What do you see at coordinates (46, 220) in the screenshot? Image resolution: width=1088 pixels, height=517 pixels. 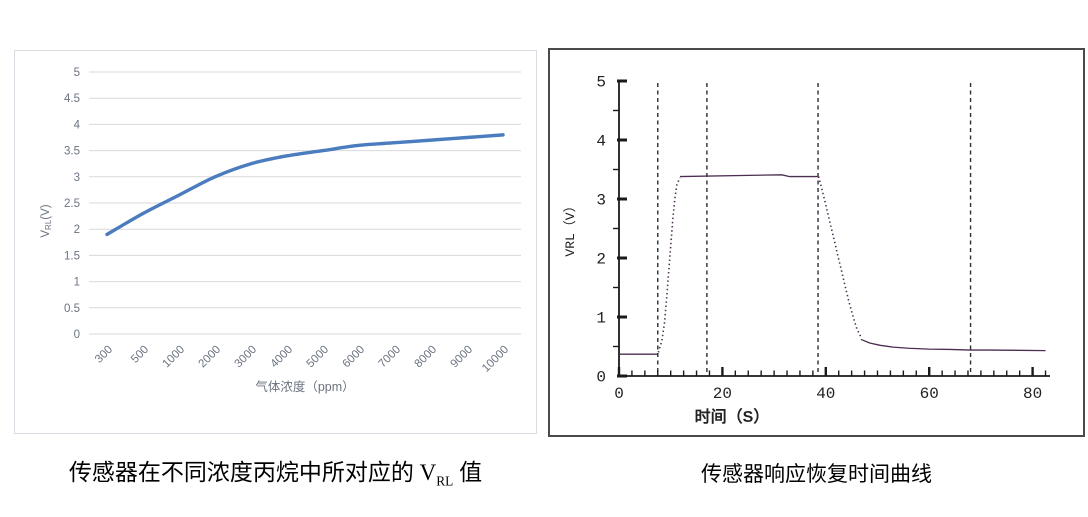 I see `y-axis-title: VRL(V)` at bounding box center [46, 220].